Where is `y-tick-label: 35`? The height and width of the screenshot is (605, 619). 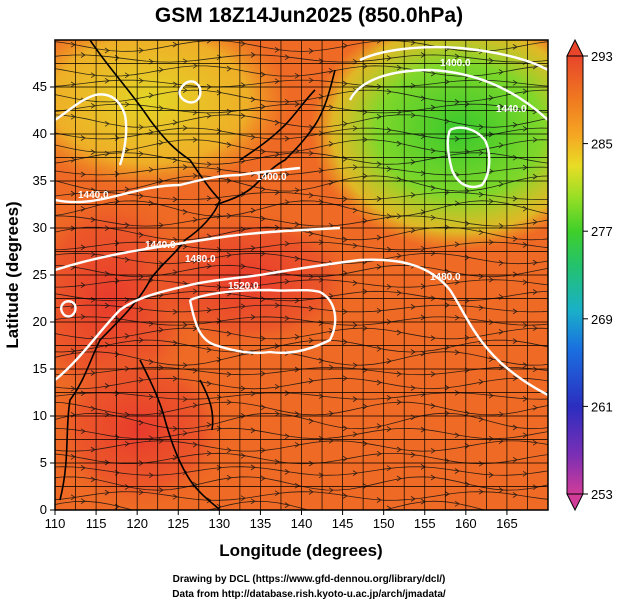
y-tick-label: 35 is located at coordinates (40, 180).